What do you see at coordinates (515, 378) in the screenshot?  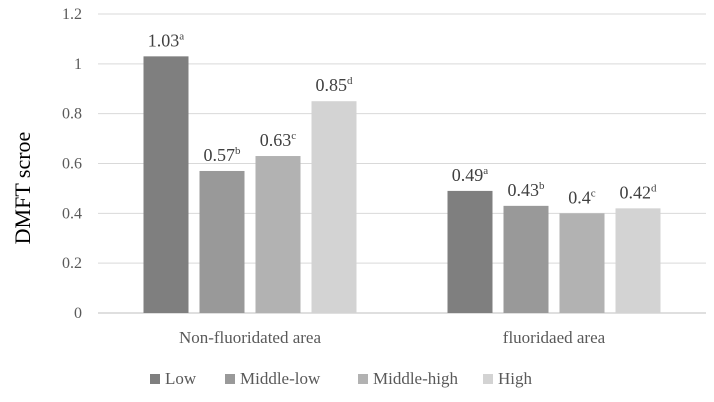 I see `legend-label: High` at bounding box center [515, 378].